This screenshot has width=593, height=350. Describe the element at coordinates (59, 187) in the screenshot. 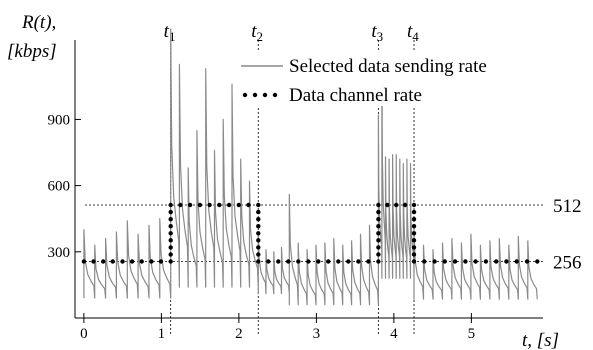

I see `y-tick-label: 600` at that location.